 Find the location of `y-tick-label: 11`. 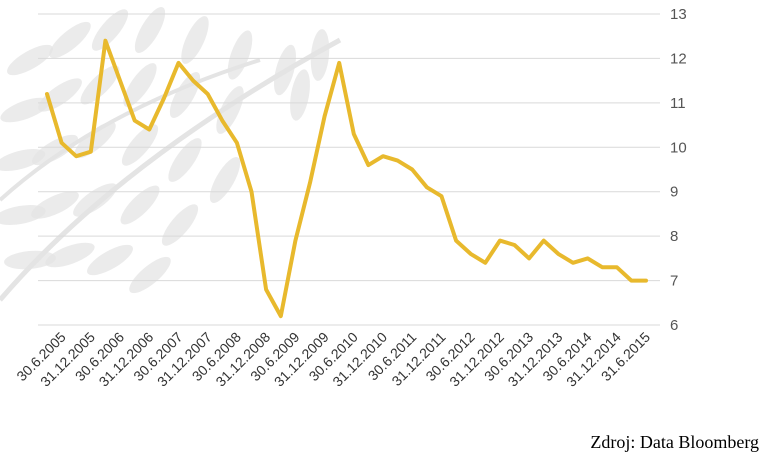

y-tick-label: 11 is located at coordinates (678, 103).